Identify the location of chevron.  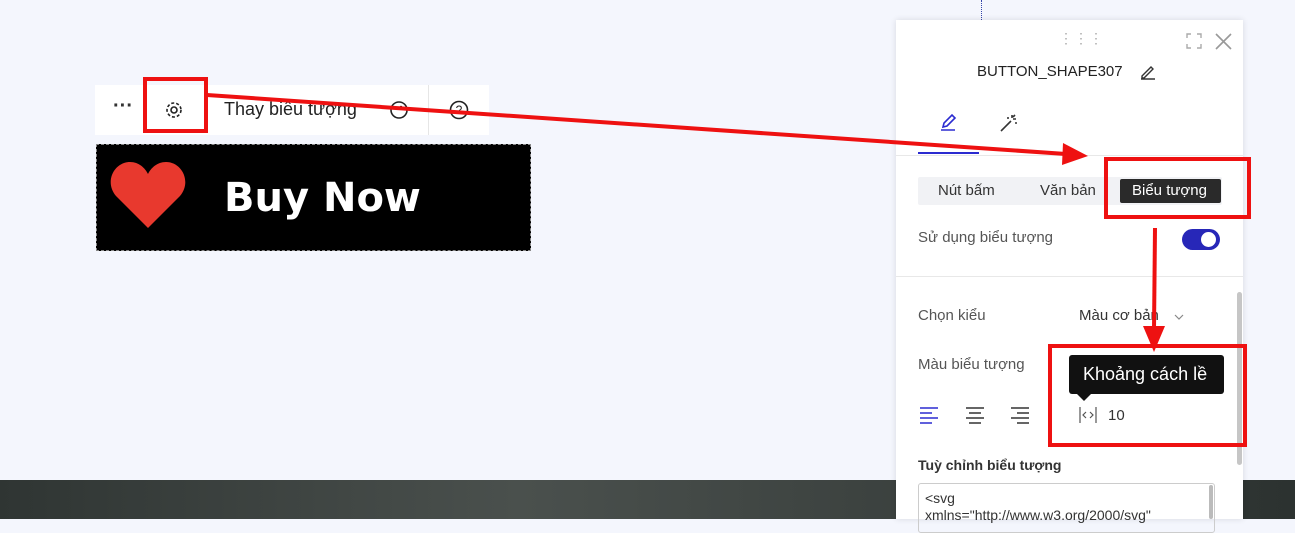
(1179, 317).